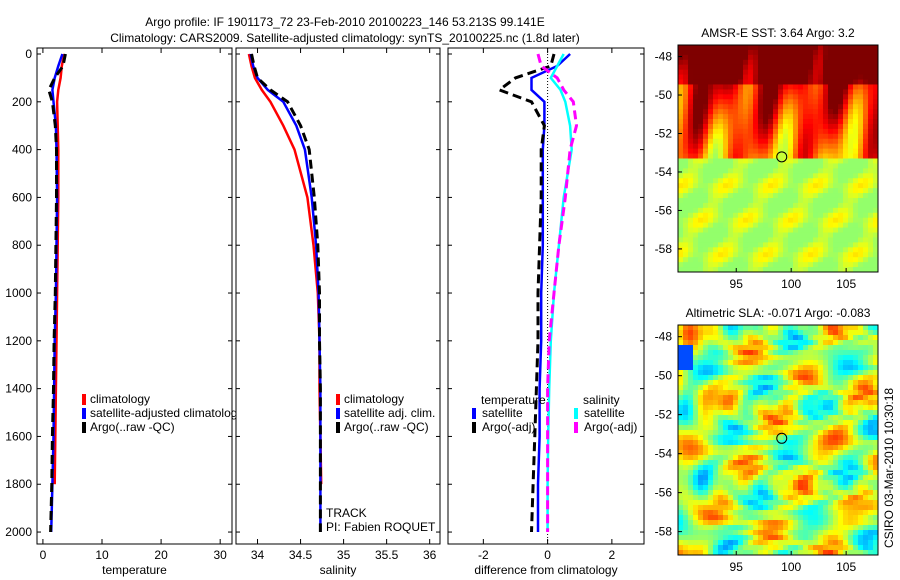 The width and height of the screenshot is (900, 580). I want to click on y-tick-label: -58, so click(664, 532).